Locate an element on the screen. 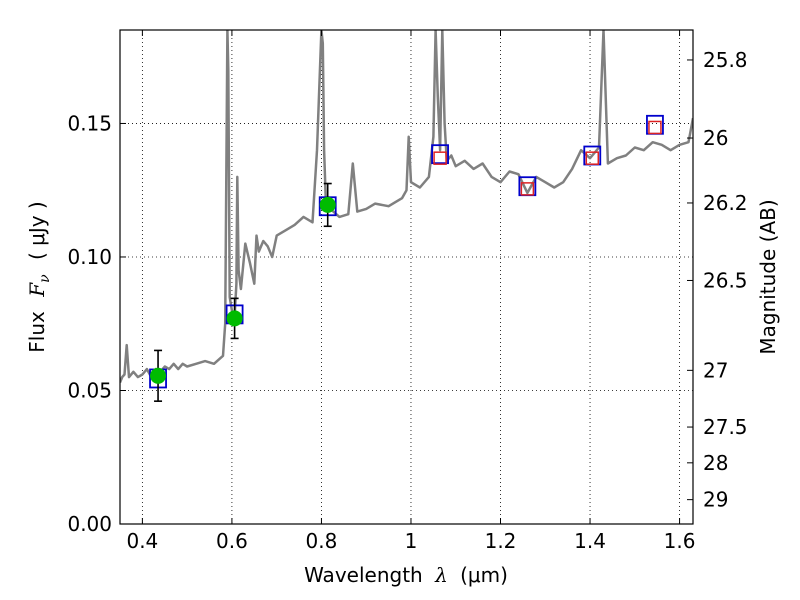 The image size is (800, 600). y-axis-label-text: Flux is located at coordinates (37, 332).